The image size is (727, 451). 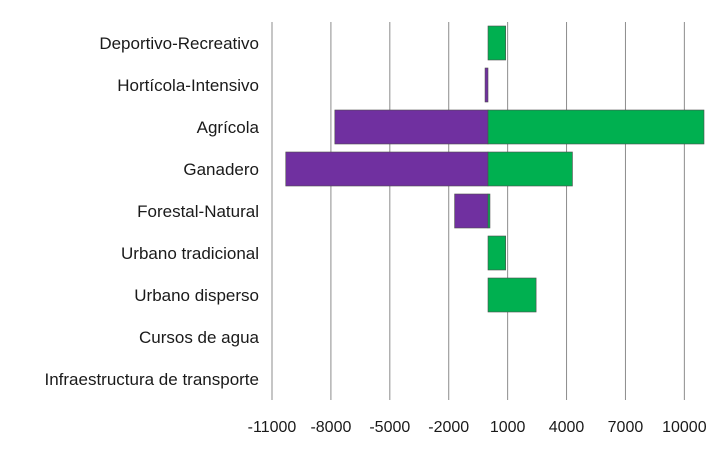 What do you see at coordinates (228, 127) in the screenshot?
I see `category-label: Agrícola` at bounding box center [228, 127].